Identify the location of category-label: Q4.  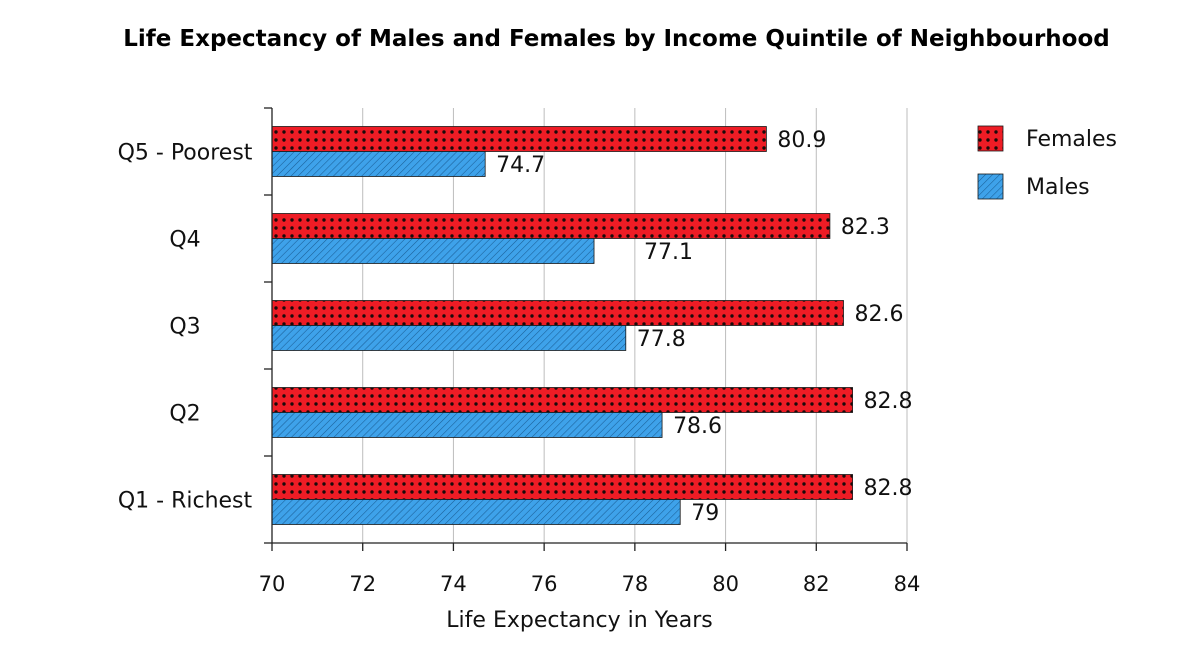
(184, 240).